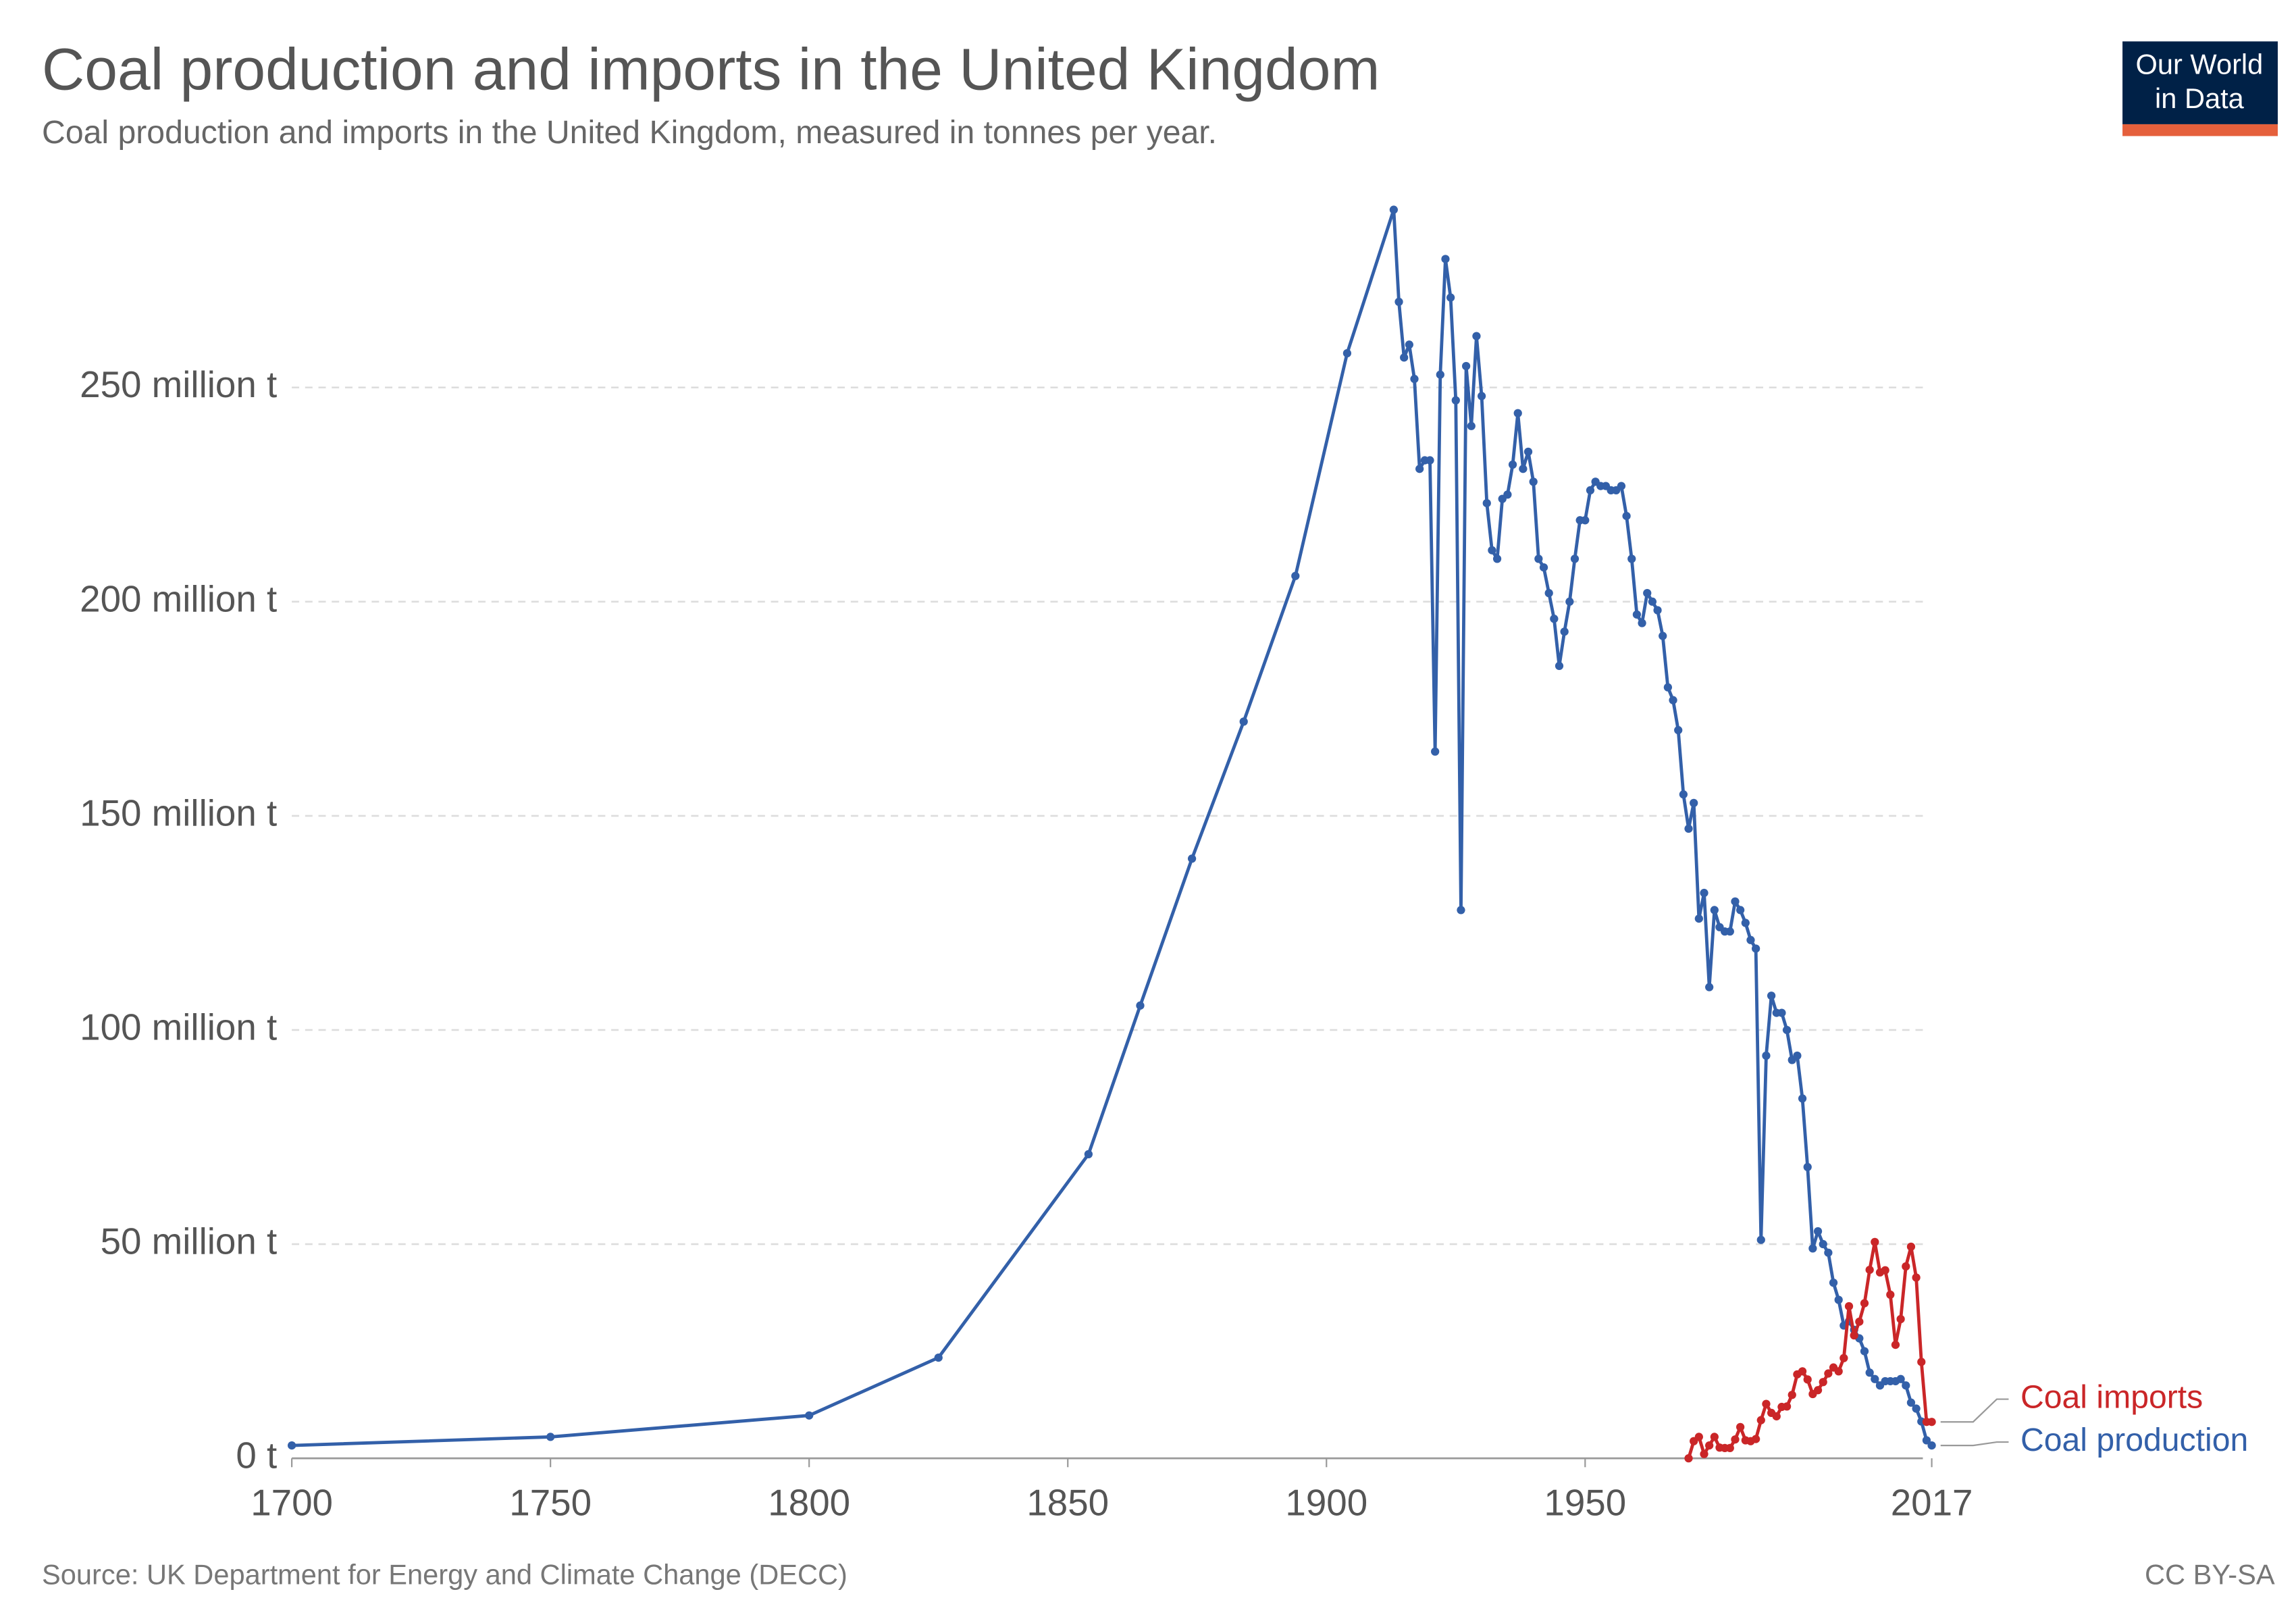  I want to click on series-label: Coal production, so click(2134, 1440).